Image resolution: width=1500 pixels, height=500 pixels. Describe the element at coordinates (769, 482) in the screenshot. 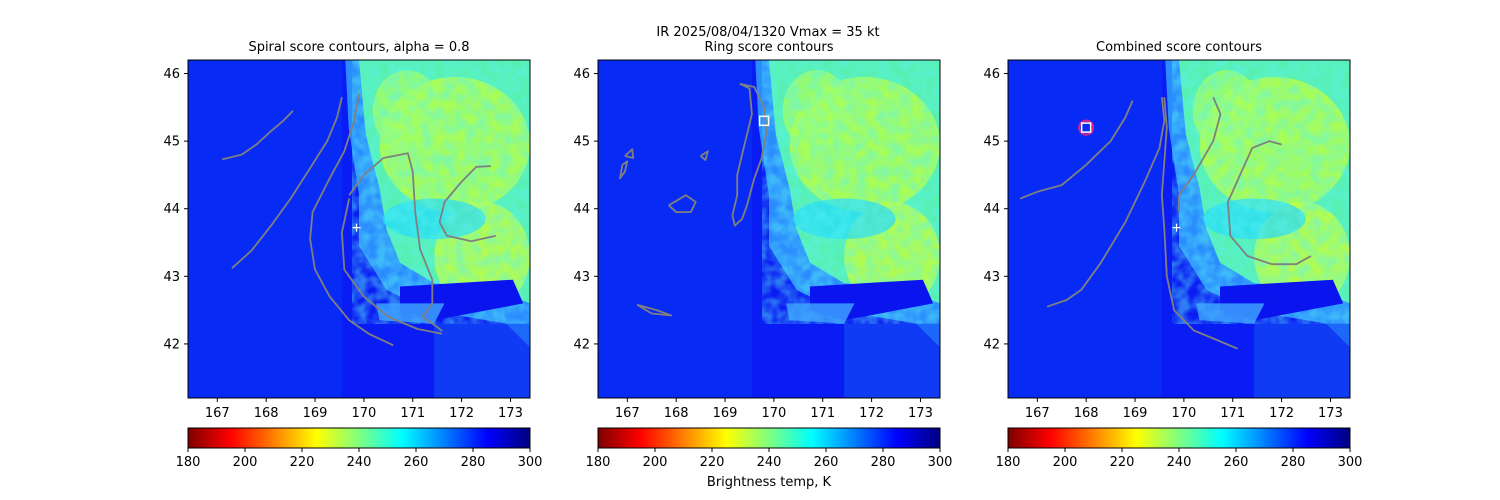

I see `colorbar-label: Brightness temp, K` at that location.